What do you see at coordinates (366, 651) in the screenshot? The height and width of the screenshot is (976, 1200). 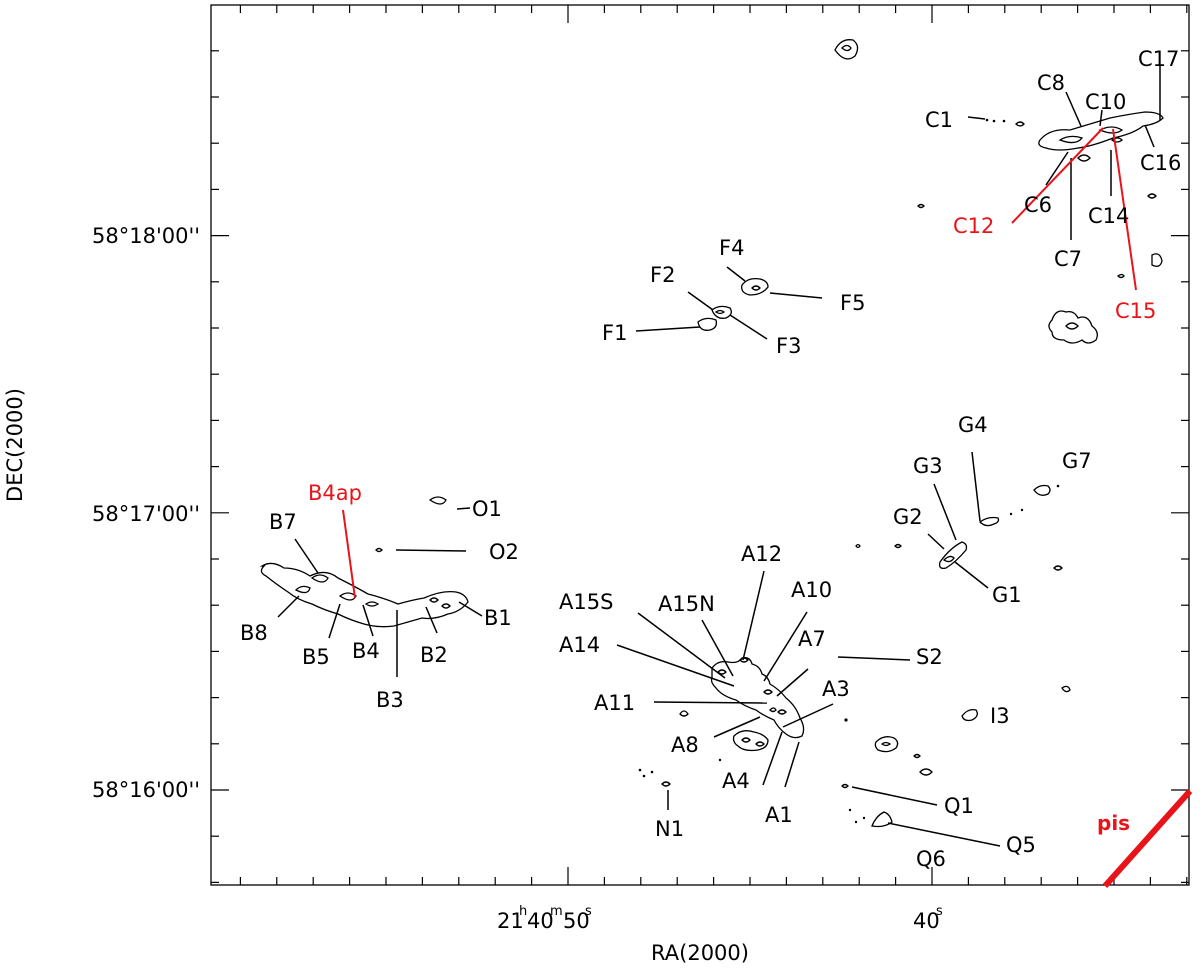 I see `label-B4: B4` at bounding box center [366, 651].